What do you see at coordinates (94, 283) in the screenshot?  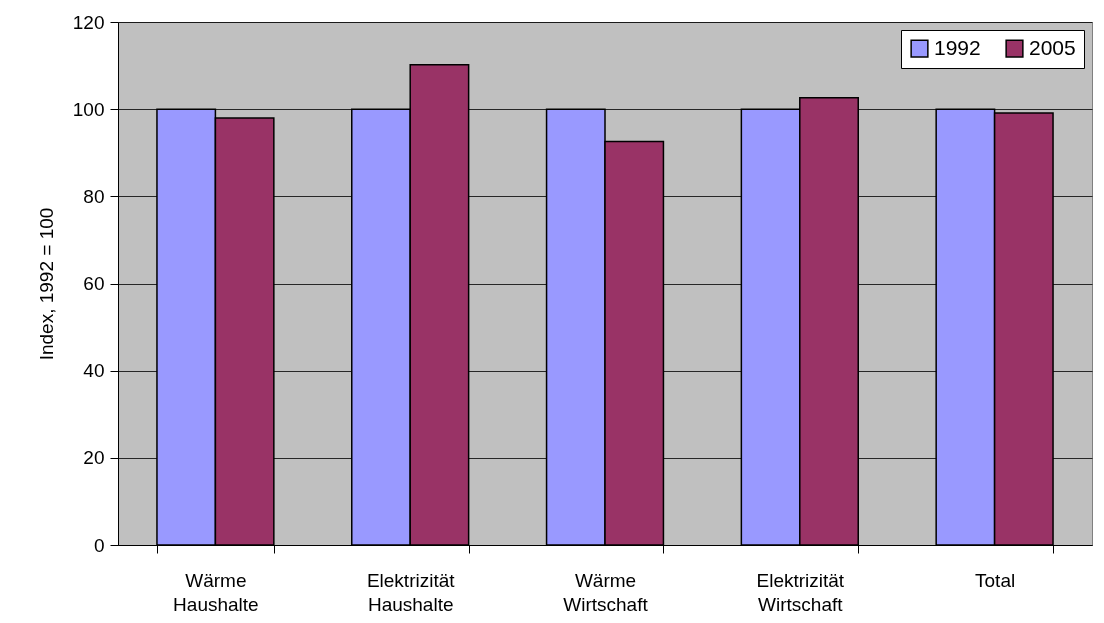 I see `y-tick-label: 60` at bounding box center [94, 283].